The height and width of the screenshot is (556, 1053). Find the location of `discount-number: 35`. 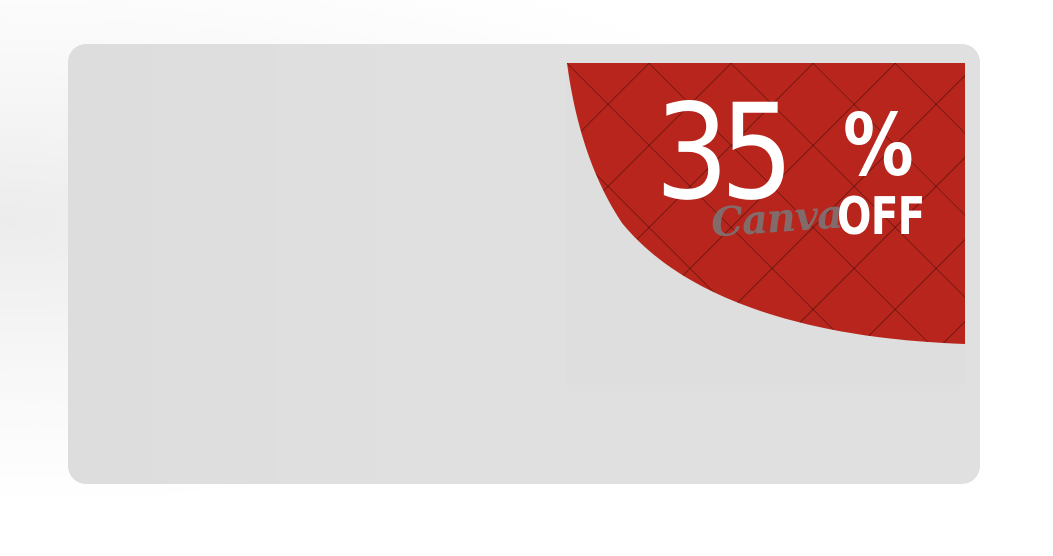

discount-number: 35 is located at coordinates (724, 153).